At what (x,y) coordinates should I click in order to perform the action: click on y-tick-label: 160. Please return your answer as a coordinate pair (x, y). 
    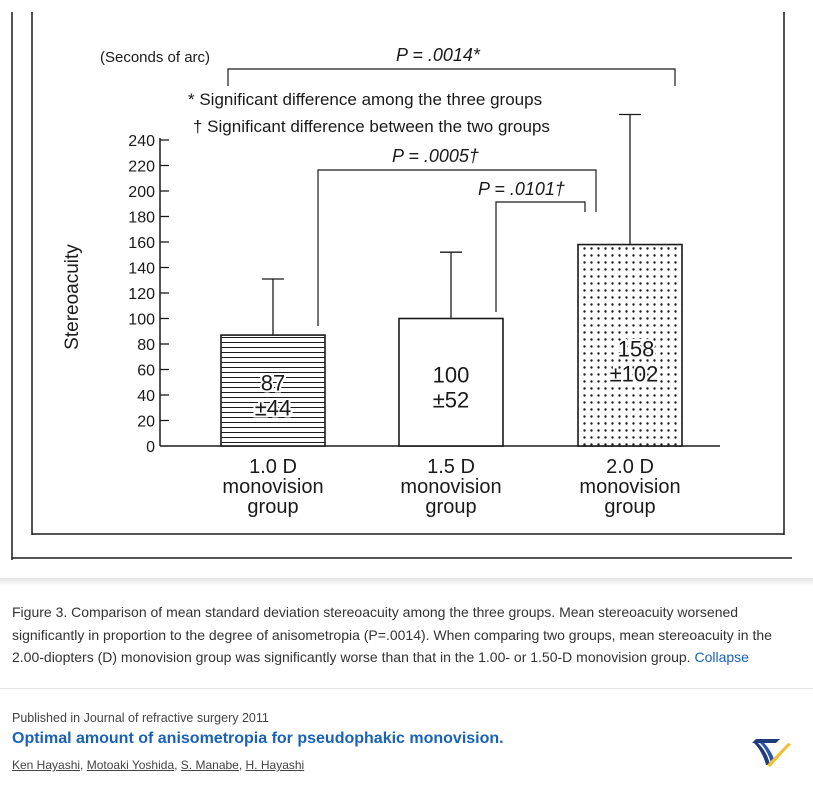
    Looking at the image, I should click on (141, 243).